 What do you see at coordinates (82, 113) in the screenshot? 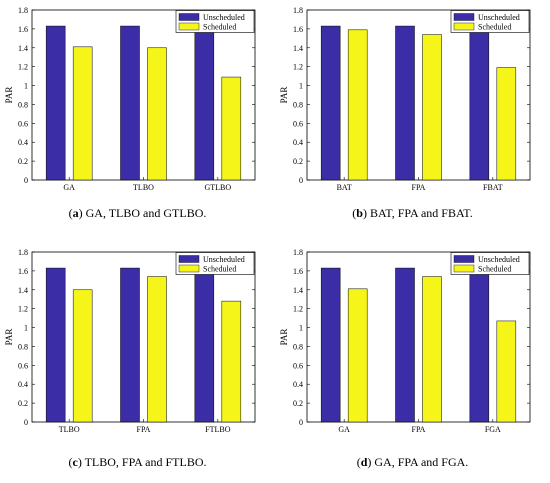
I see `bar-scheduled-ga` at bounding box center [82, 113].